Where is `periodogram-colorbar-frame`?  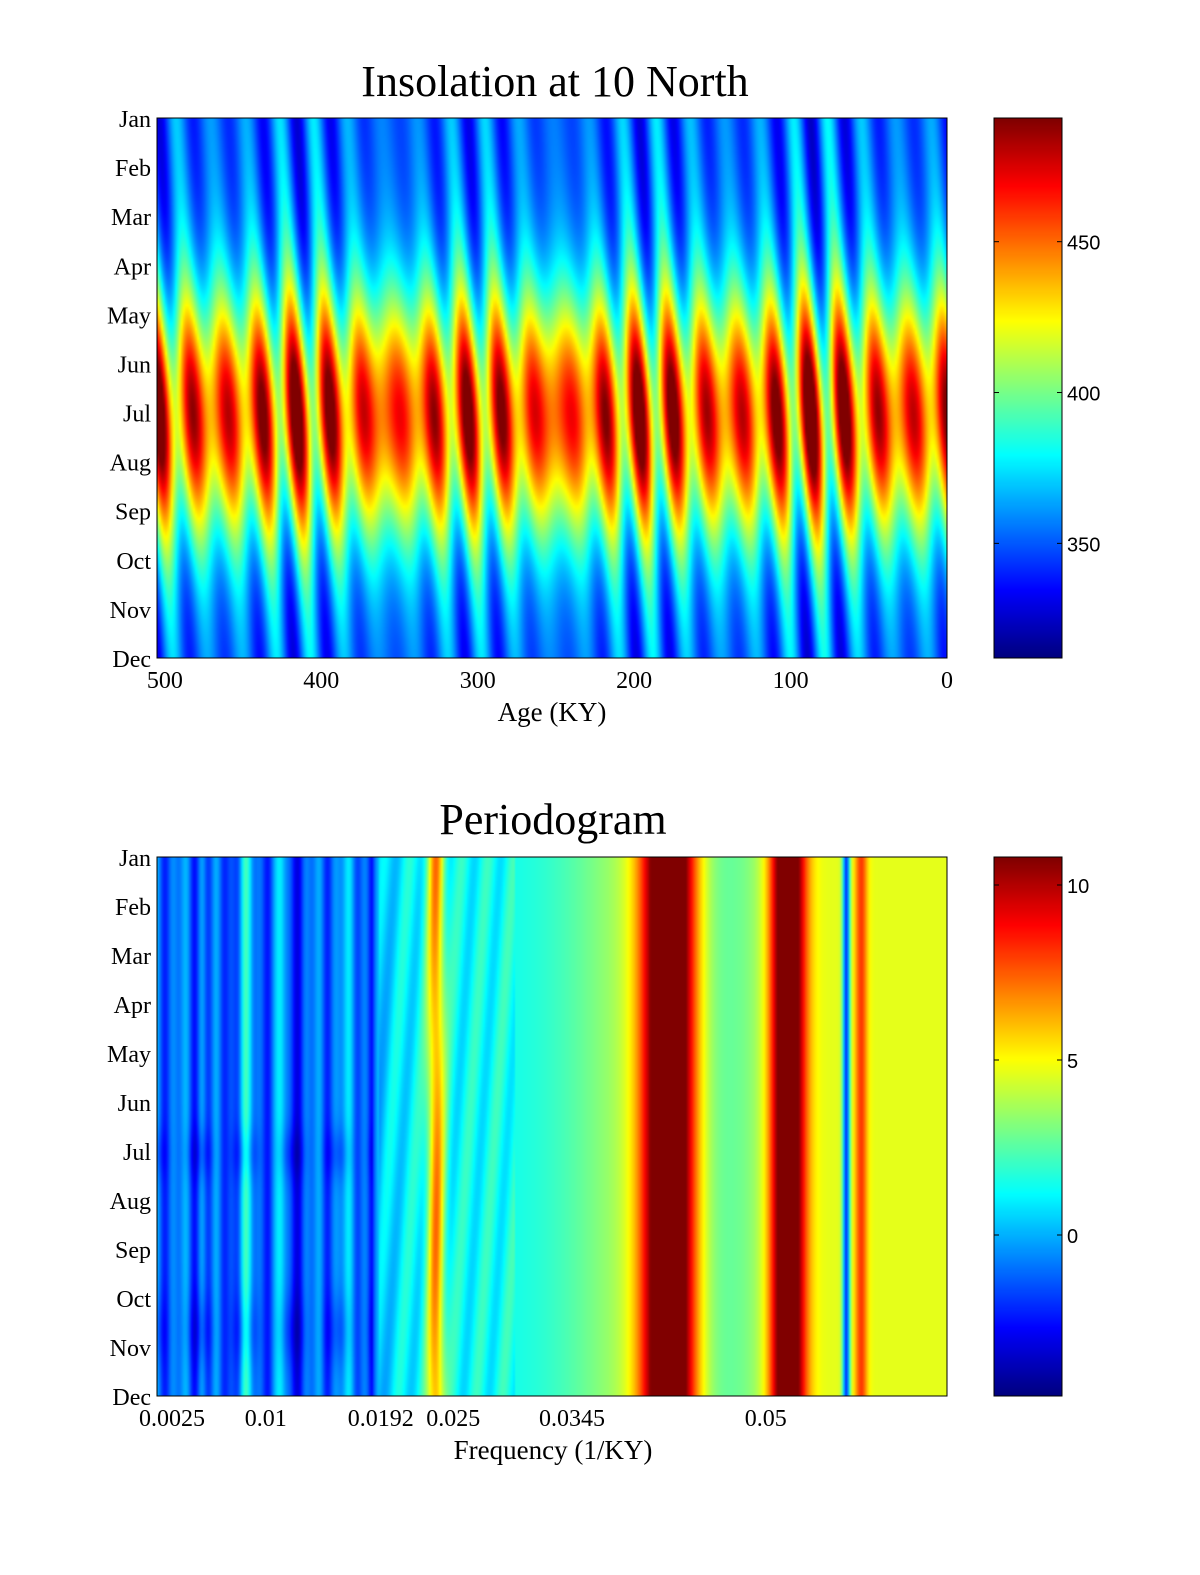
periodogram-colorbar-frame is located at coordinates (1028, 1126).